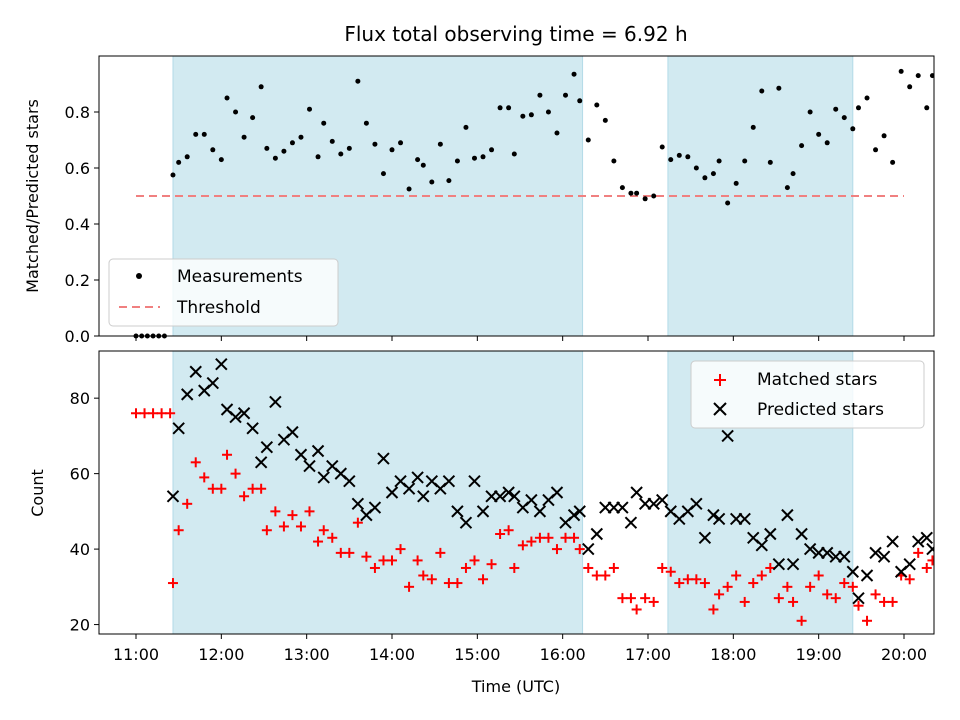  I want to click on count-y-tick-label: 60, so click(80, 474).